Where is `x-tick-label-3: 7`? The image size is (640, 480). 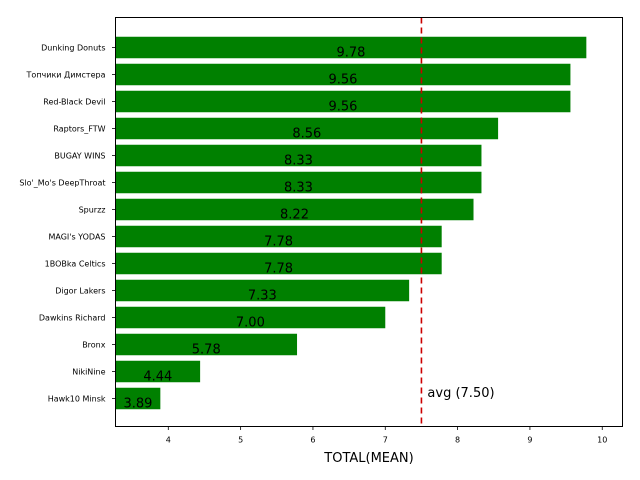 x-tick-label-3: 7 is located at coordinates (385, 440).